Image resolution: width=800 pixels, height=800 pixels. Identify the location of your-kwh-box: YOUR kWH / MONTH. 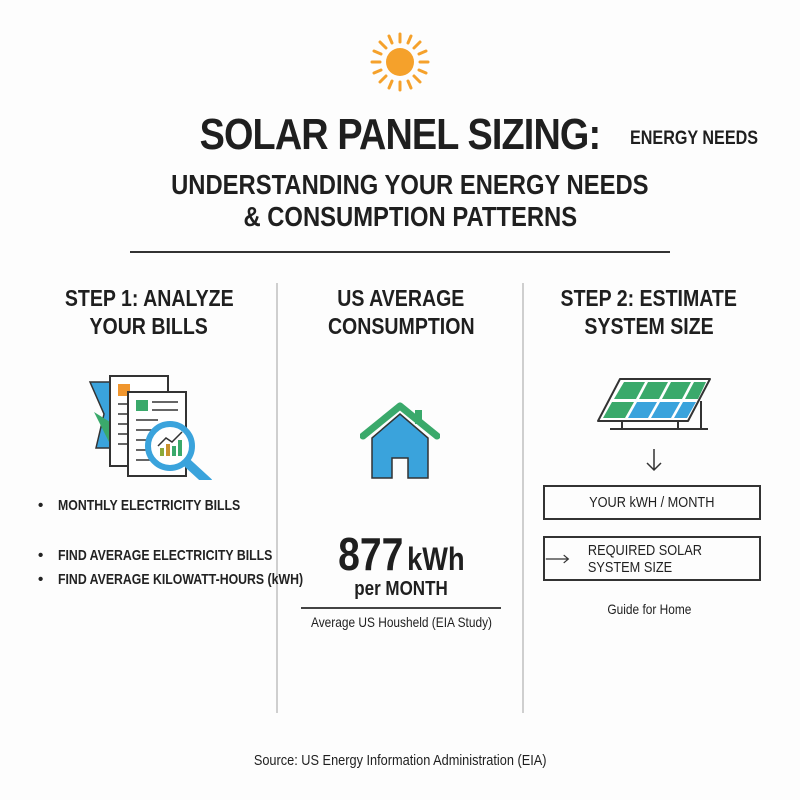
(652, 502).